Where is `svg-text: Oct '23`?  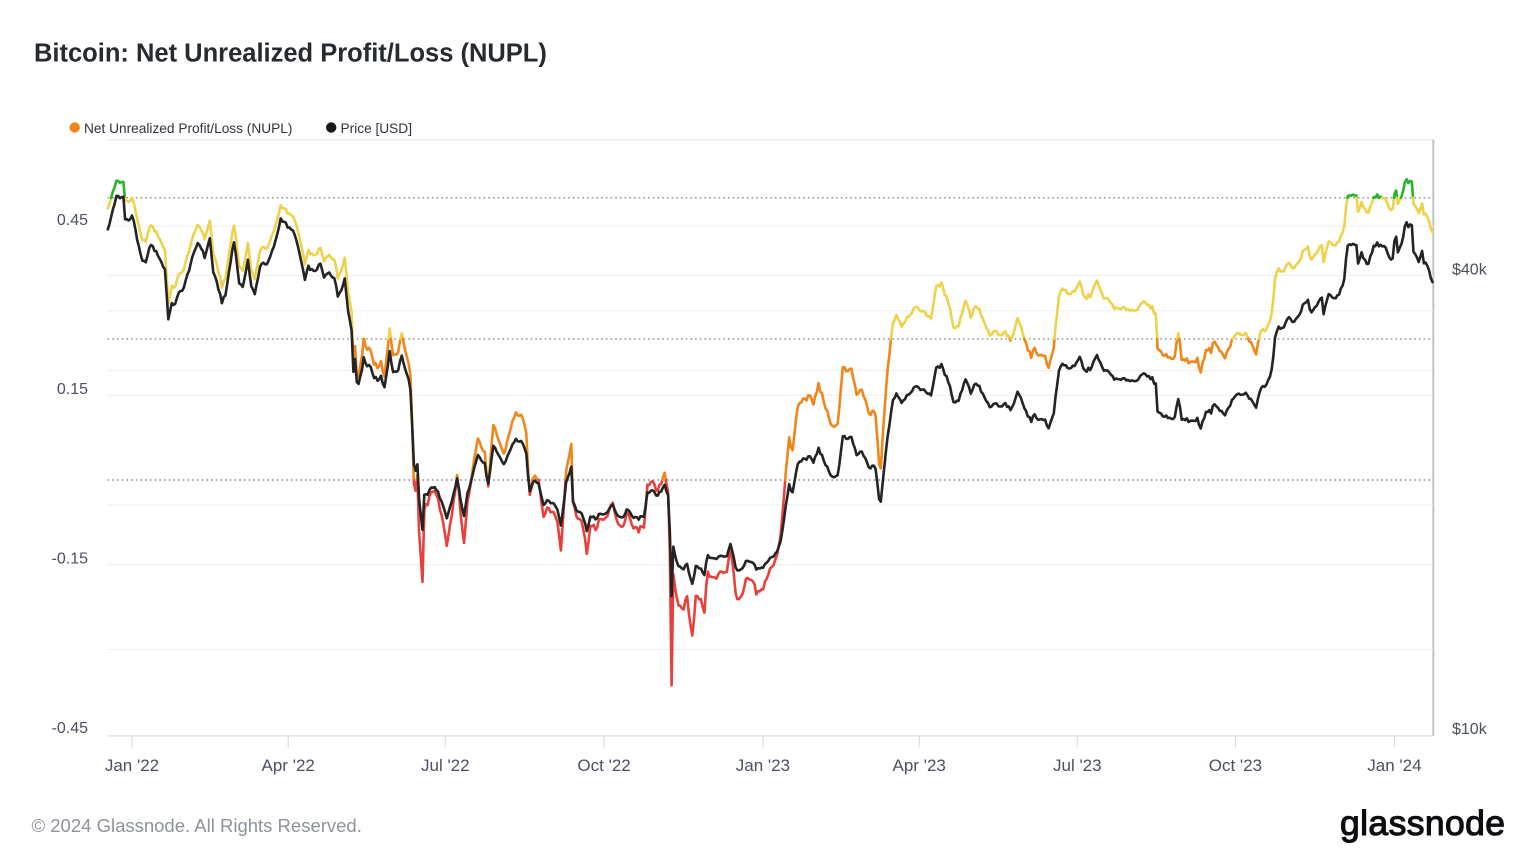 svg-text: Oct '23 is located at coordinates (1235, 765).